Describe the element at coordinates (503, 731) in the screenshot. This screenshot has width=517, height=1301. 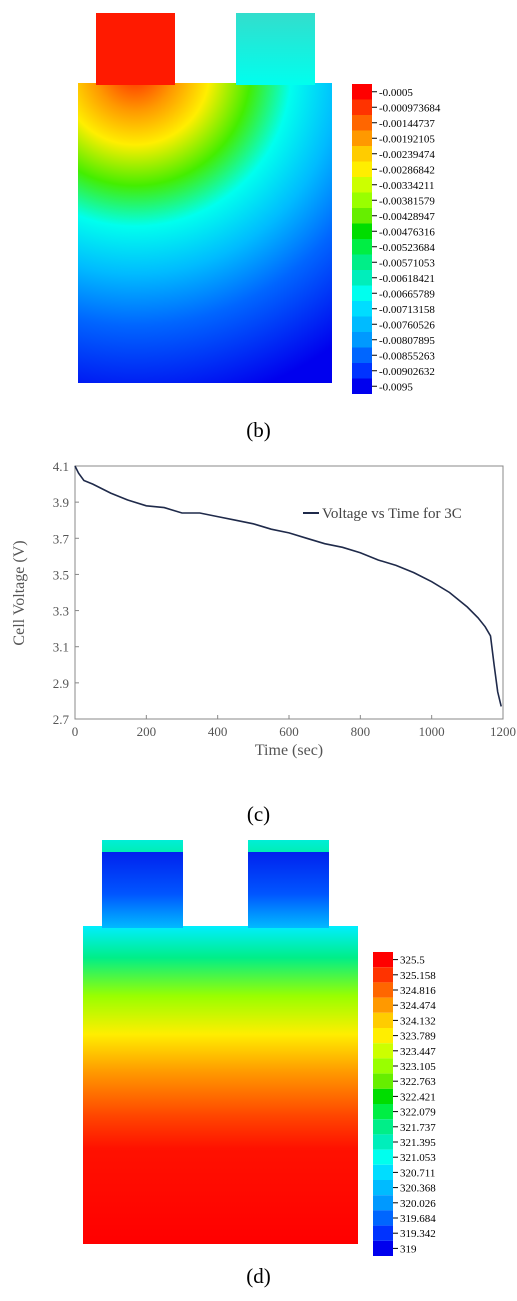
I see `x-tick-label: 1200` at that location.